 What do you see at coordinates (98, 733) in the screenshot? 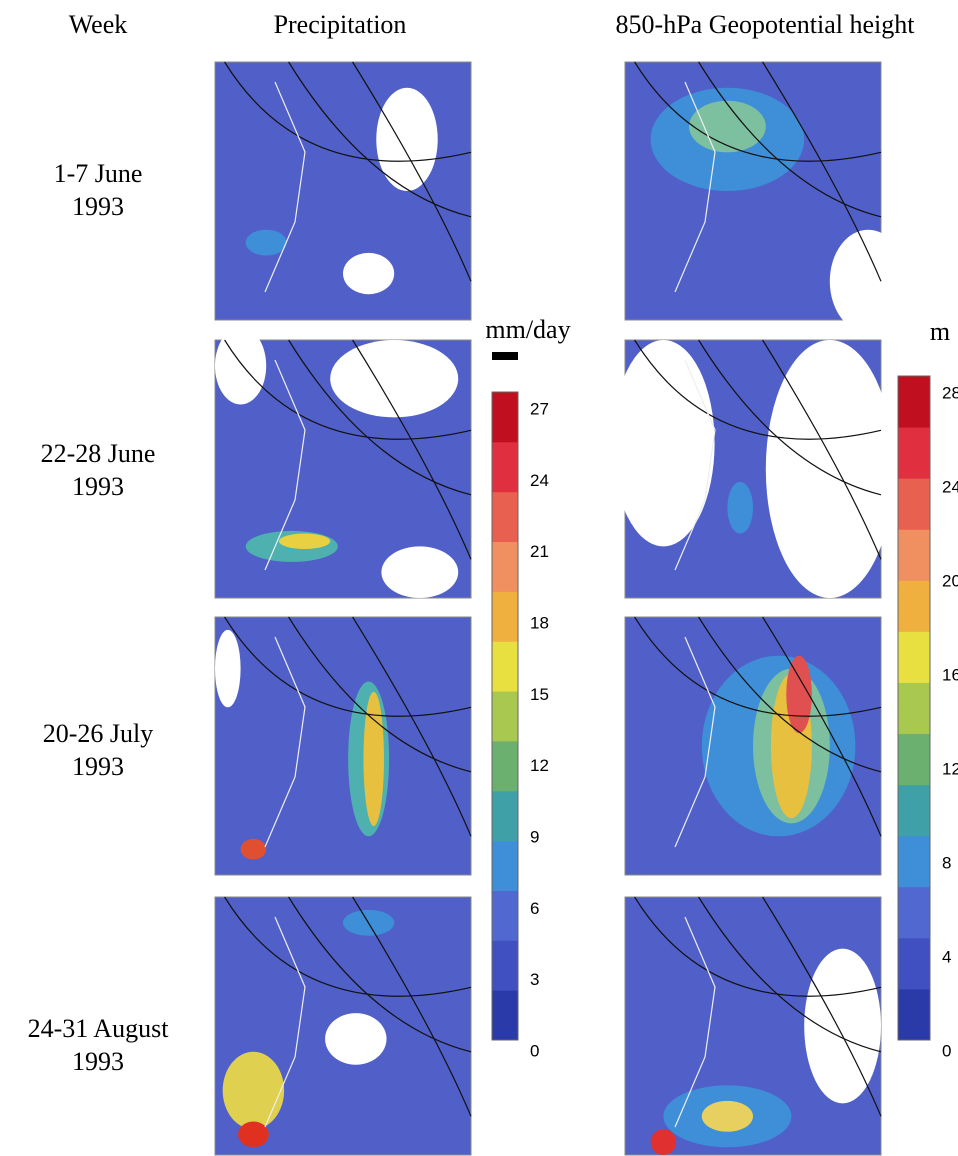
I see `row-week: 20-26 July` at bounding box center [98, 733].